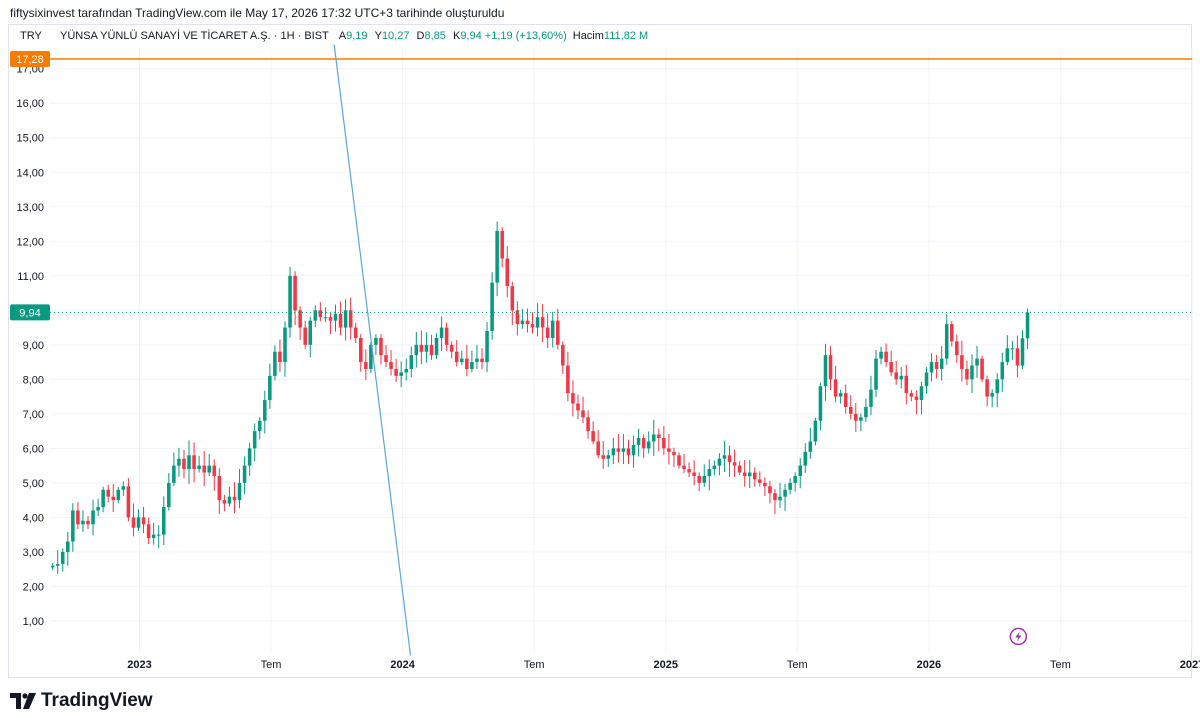 The height and width of the screenshot is (726, 1200). What do you see at coordinates (81, 701) in the screenshot?
I see `tradingview-logo: TradingView` at bounding box center [81, 701].